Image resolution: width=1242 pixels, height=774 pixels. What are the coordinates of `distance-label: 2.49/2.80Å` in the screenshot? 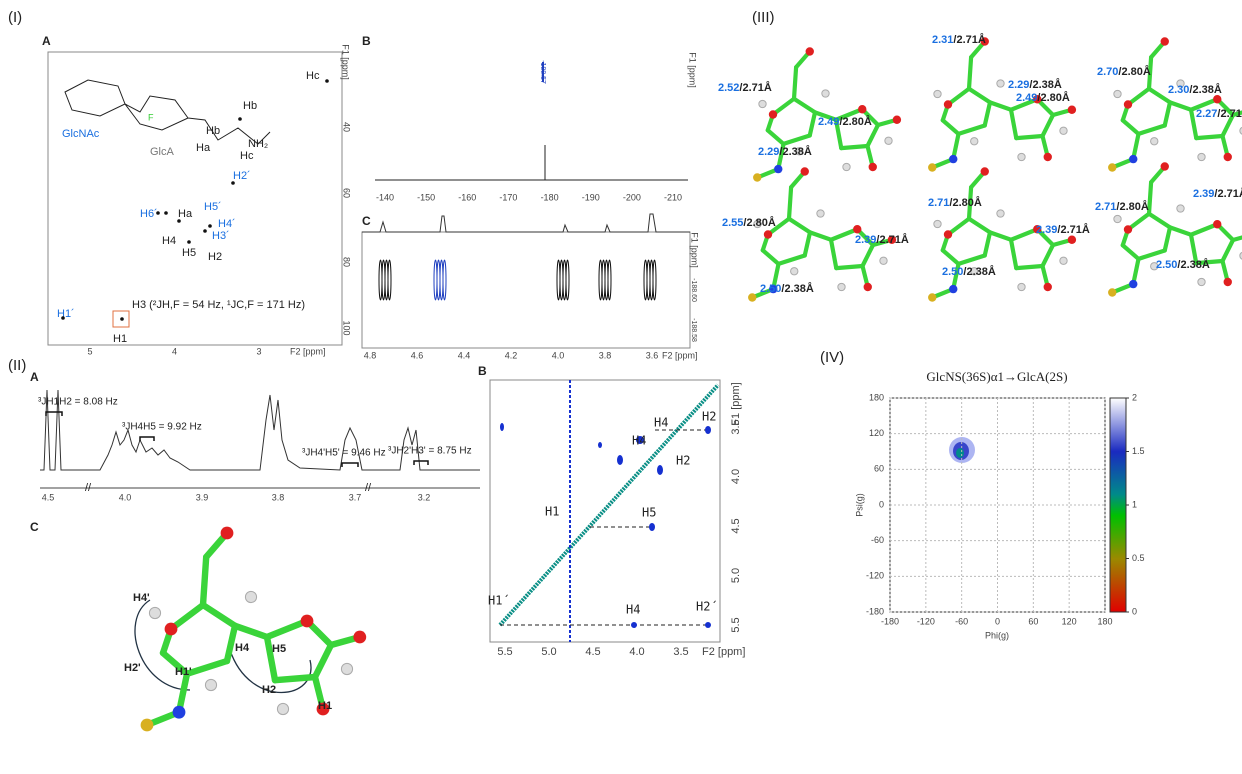 It's located at (845, 121).